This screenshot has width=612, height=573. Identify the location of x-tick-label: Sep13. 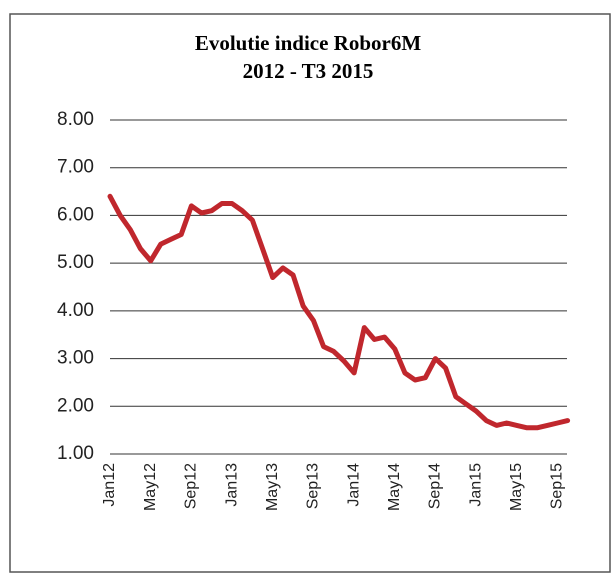
(313, 486).